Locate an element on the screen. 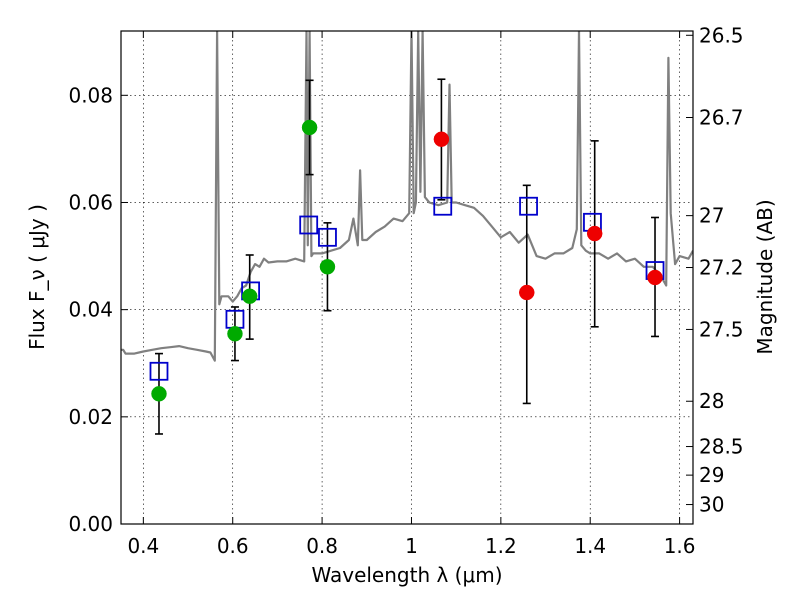 This screenshot has width=800, height=600. y2-axis-label: Magnitude (AB) is located at coordinates (765, 276).